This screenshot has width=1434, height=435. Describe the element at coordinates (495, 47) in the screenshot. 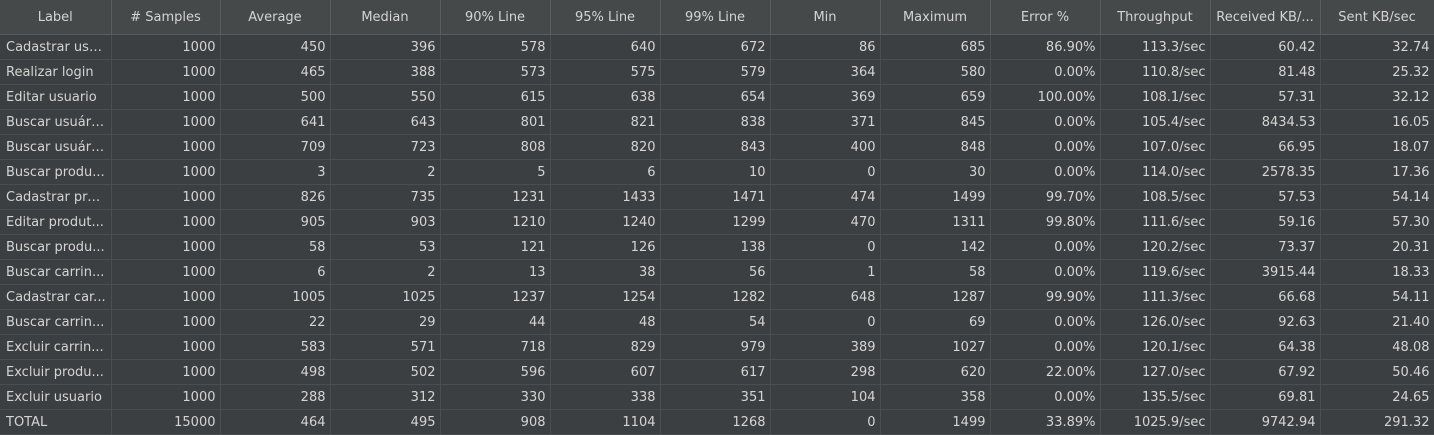

I see `table-cell: 578` at that location.